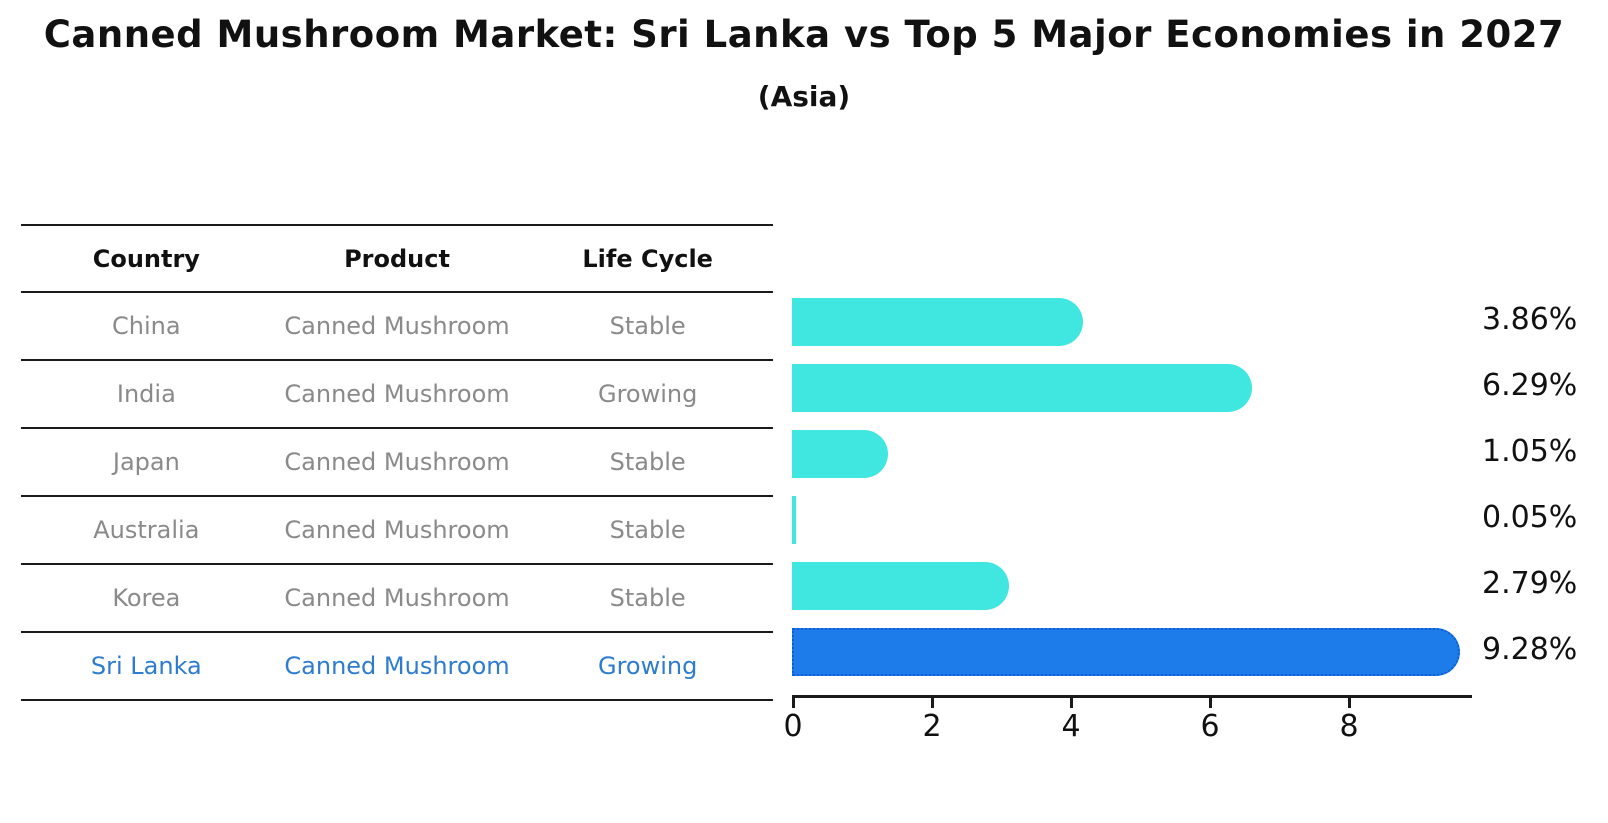  What do you see at coordinates (146, 530) in the screenshot?
I see `cell-country: Australia` at bounding box center [146, 530].